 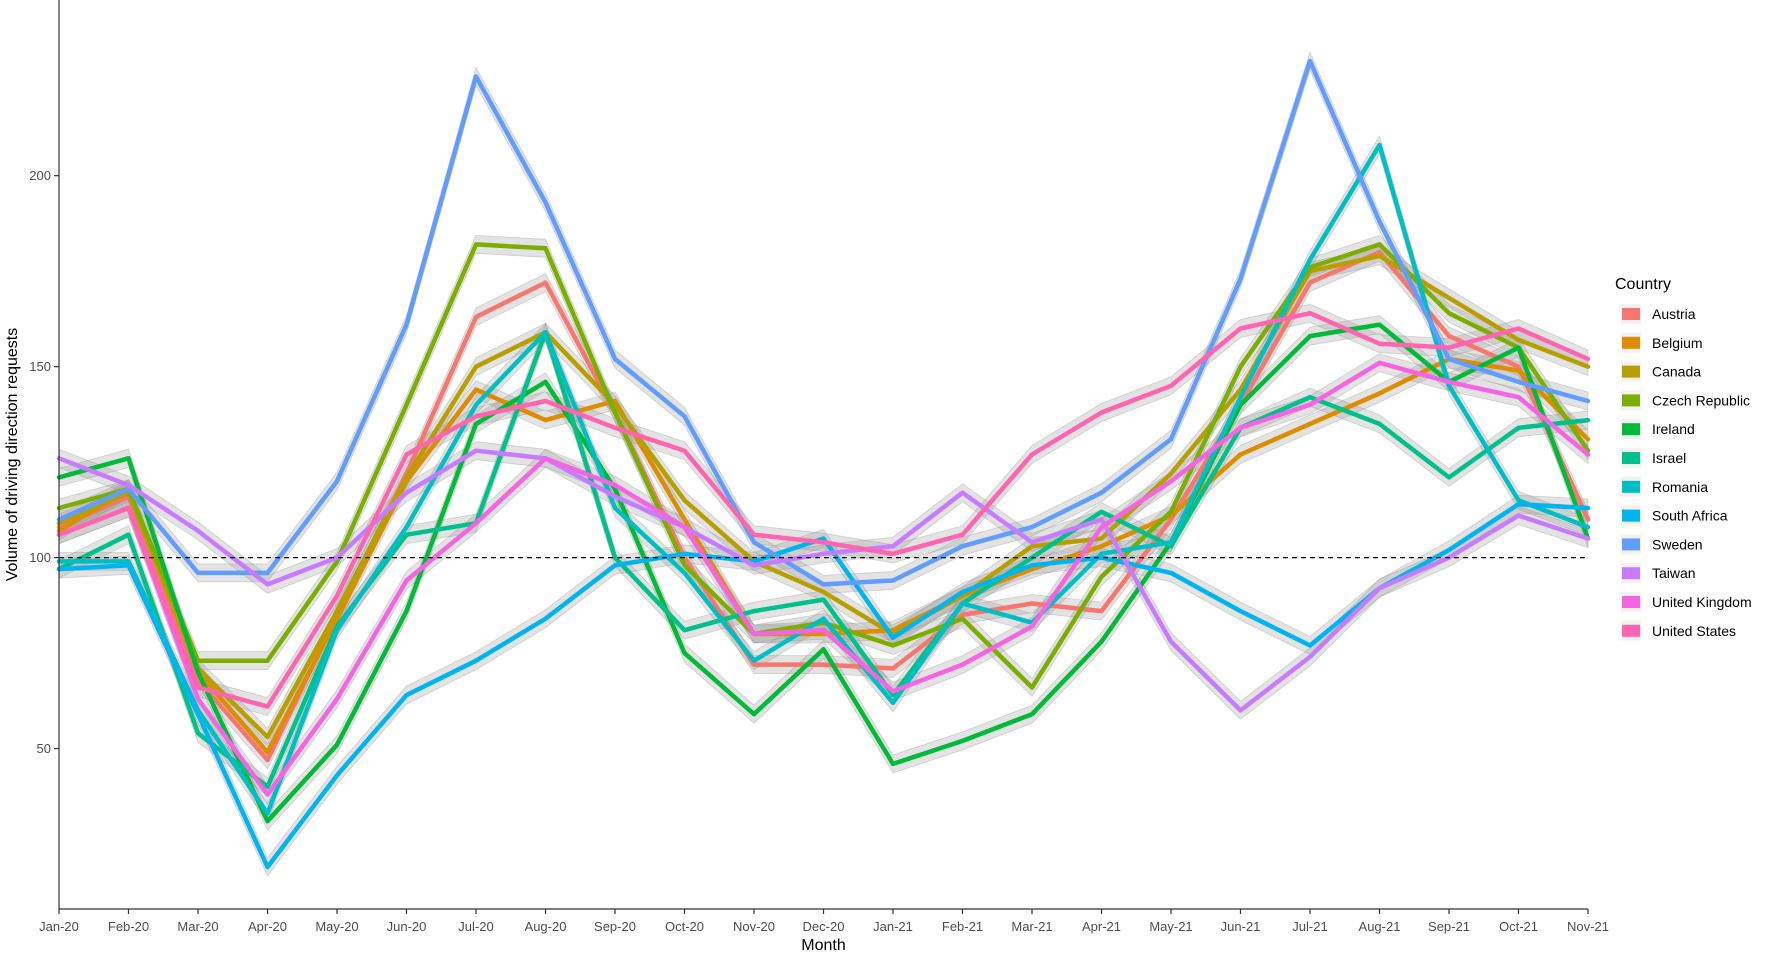 What do you see at coordinates (1690, 516) in the screenshot?
I see `legend-label: South Africa` at bounding box center [1690, 516].